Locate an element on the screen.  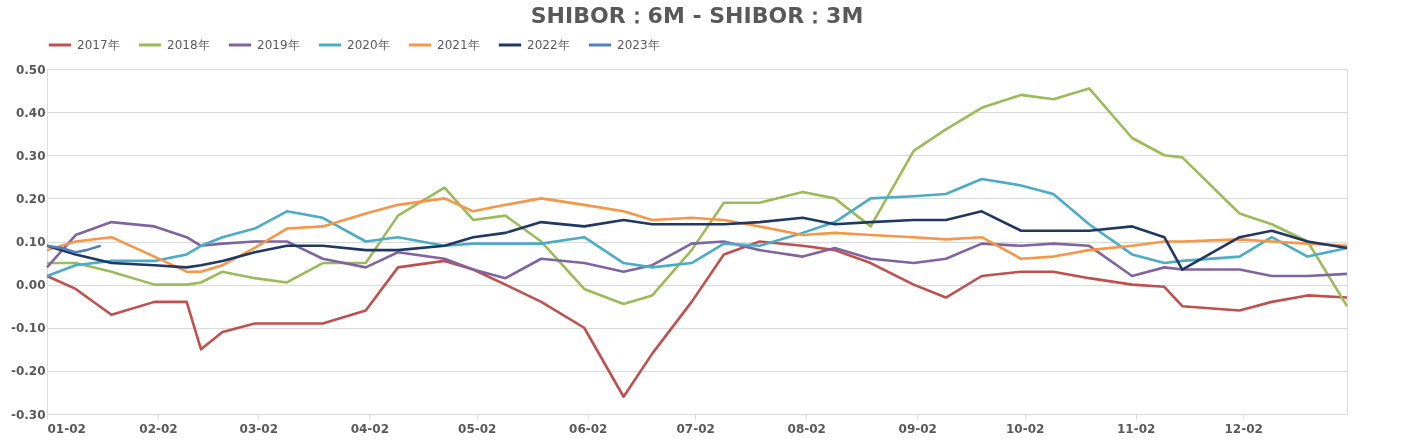
legend-label: 2022年 is located at coordinates (548, 45).